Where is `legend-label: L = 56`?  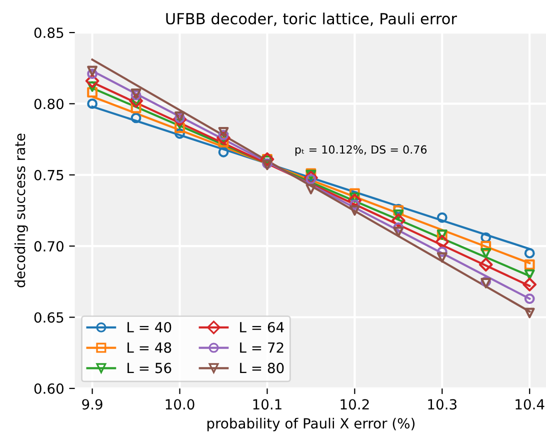
legend-label: L = 56 is located at coordinates (150, 368).